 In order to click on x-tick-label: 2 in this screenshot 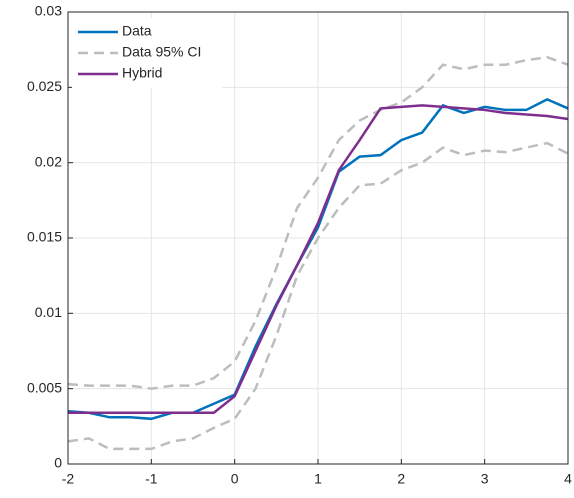, I will do `click(401, 479)`.